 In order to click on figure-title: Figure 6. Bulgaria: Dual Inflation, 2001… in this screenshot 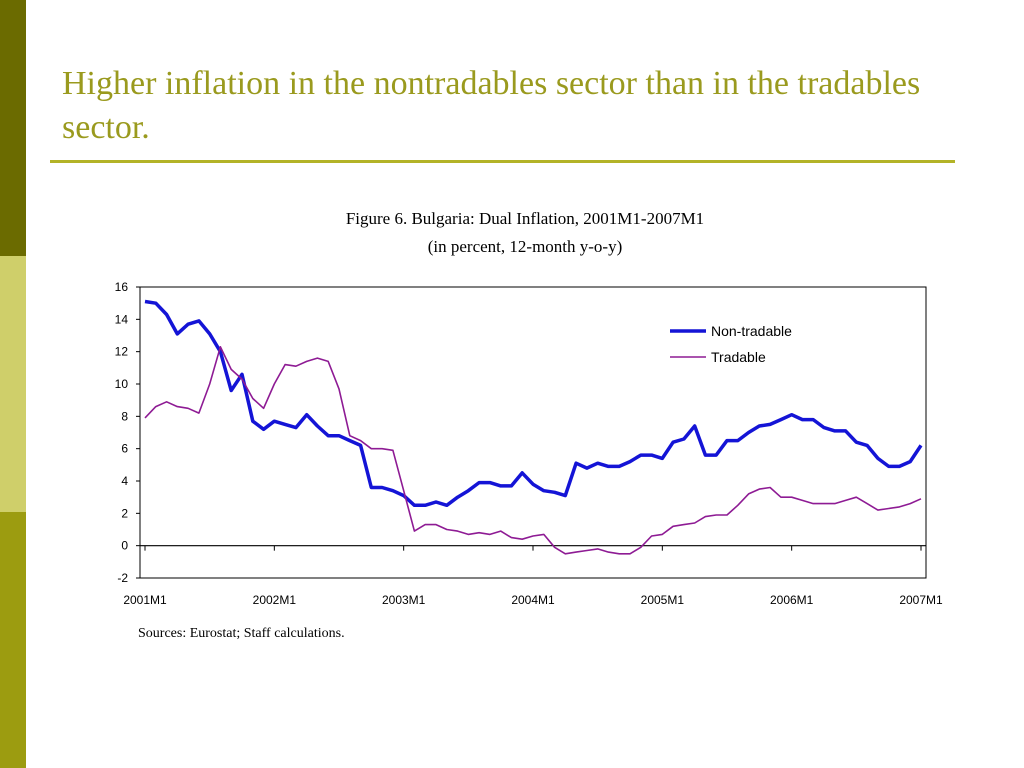, I will do `click(525, 218)`.